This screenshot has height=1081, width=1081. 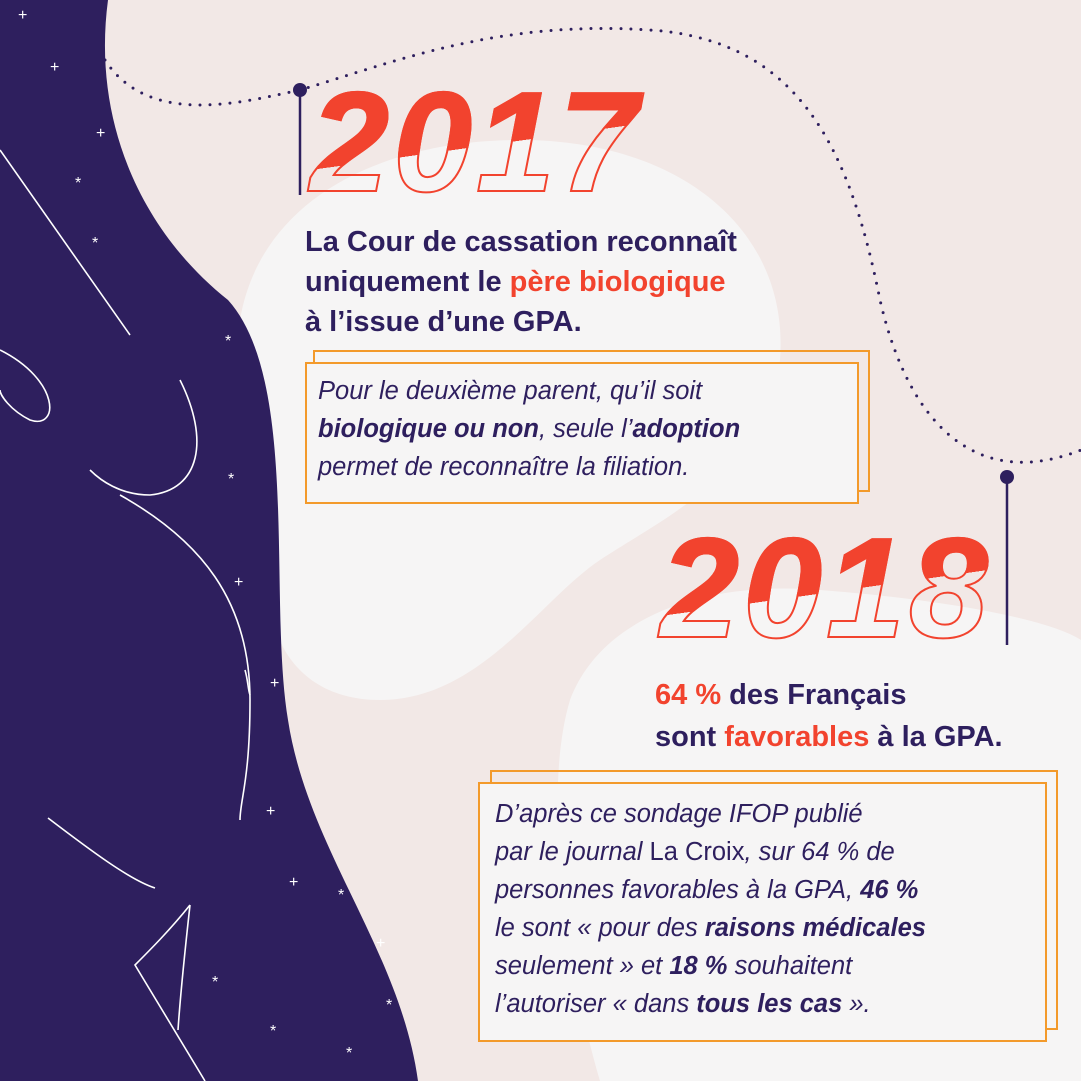 I want to click on text: personnes favorables à la GPA,, so click(x=678, y=890).